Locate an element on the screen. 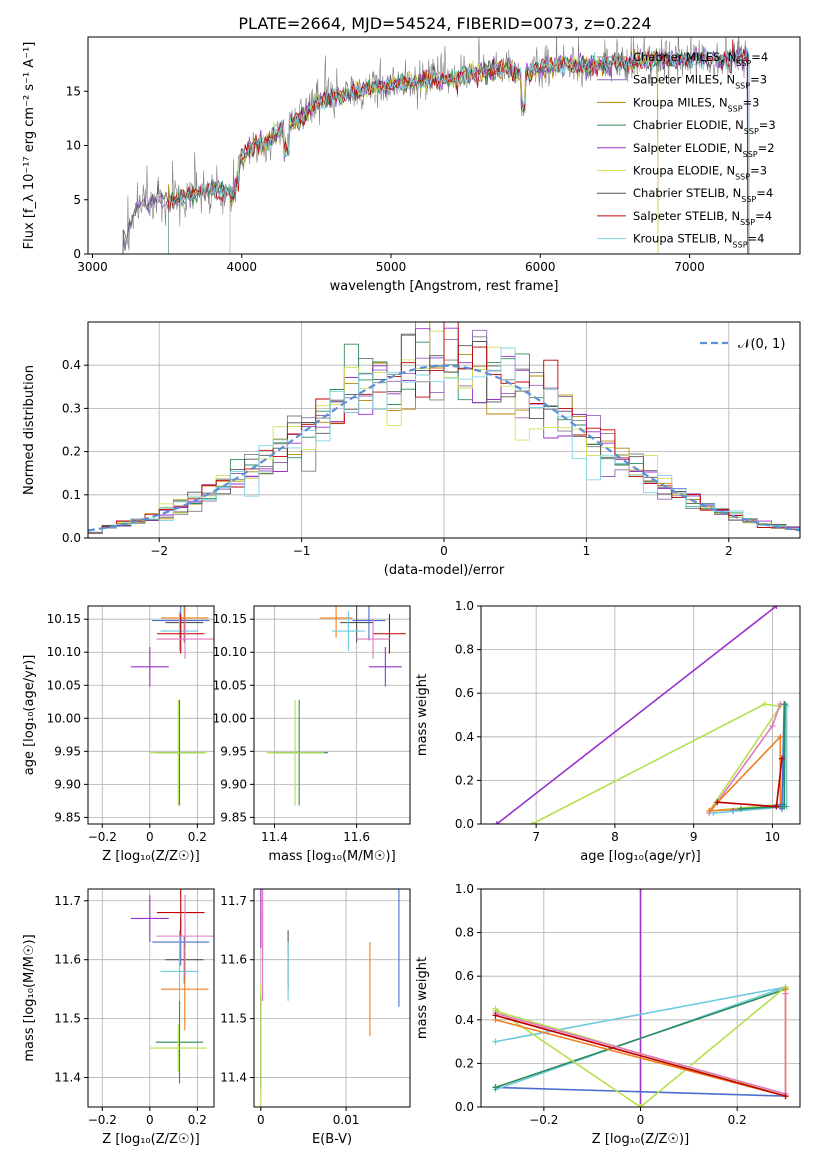  x-tick-label: −1 is located at coordinates (302, 551).